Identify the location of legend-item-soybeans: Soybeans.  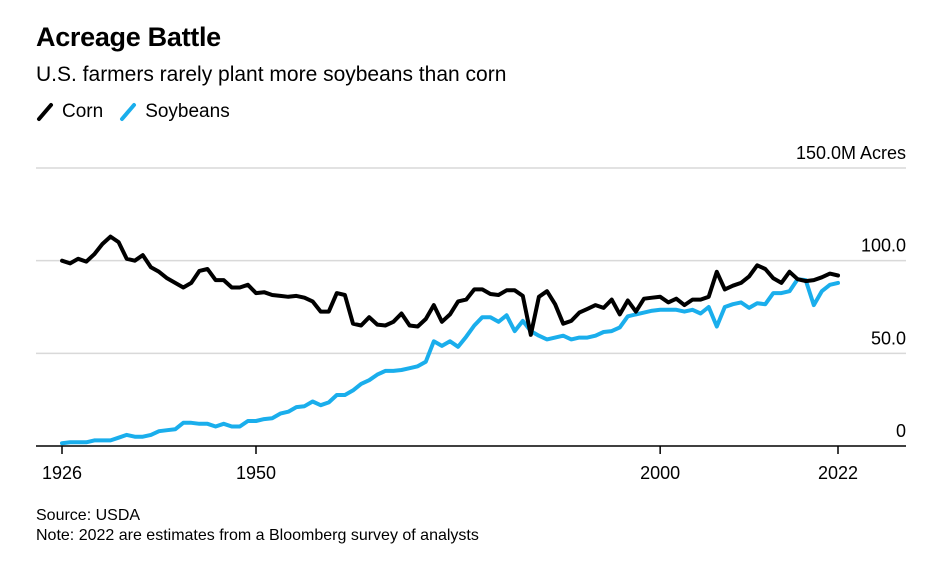
(174, 112).